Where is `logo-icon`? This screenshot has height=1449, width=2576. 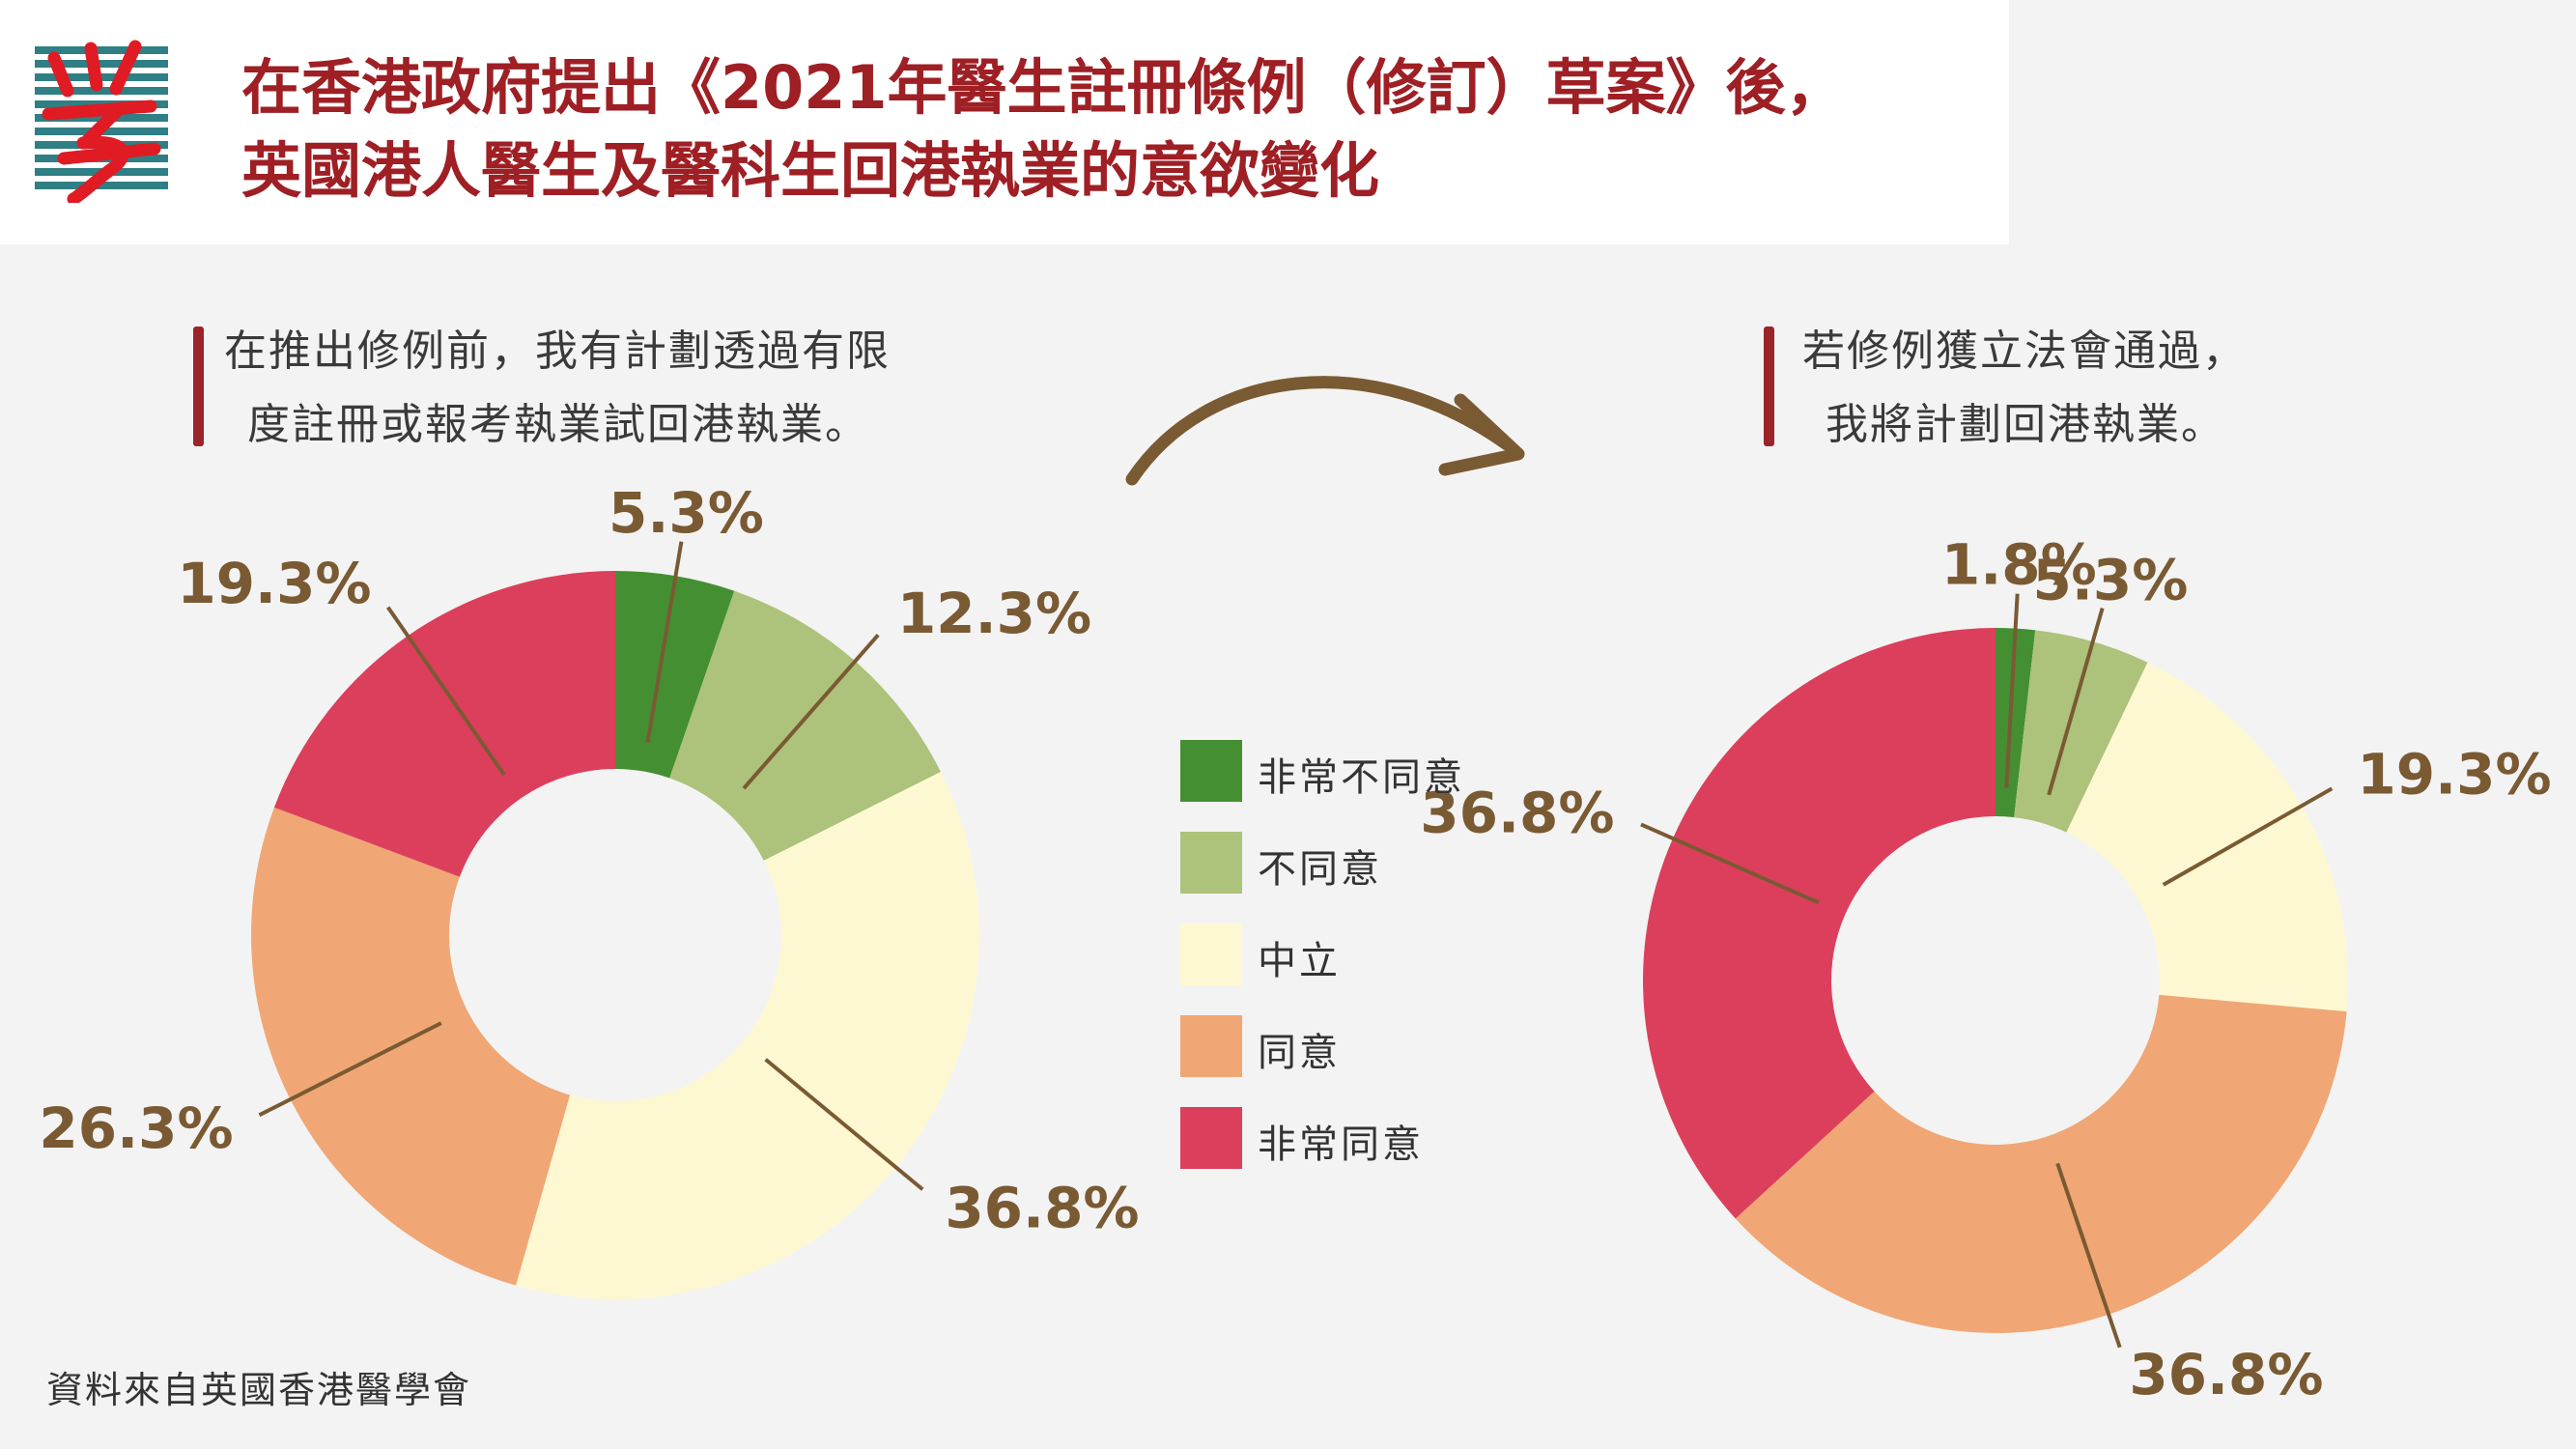
logo-icon is located at coordinates (101, 121).